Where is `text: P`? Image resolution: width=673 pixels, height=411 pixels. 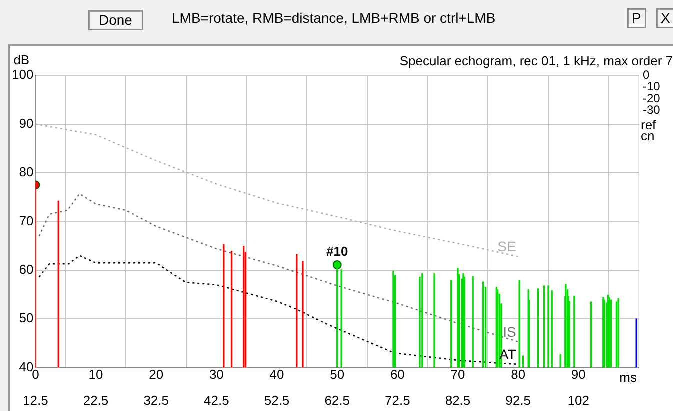
text: P is located at coordinates (636, 18).